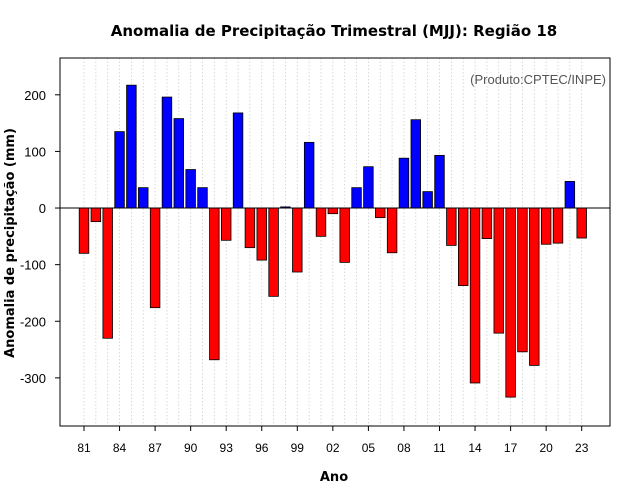 This screenshot has width=640, height=500. I want to click on bar-2003, so click(344, 235).